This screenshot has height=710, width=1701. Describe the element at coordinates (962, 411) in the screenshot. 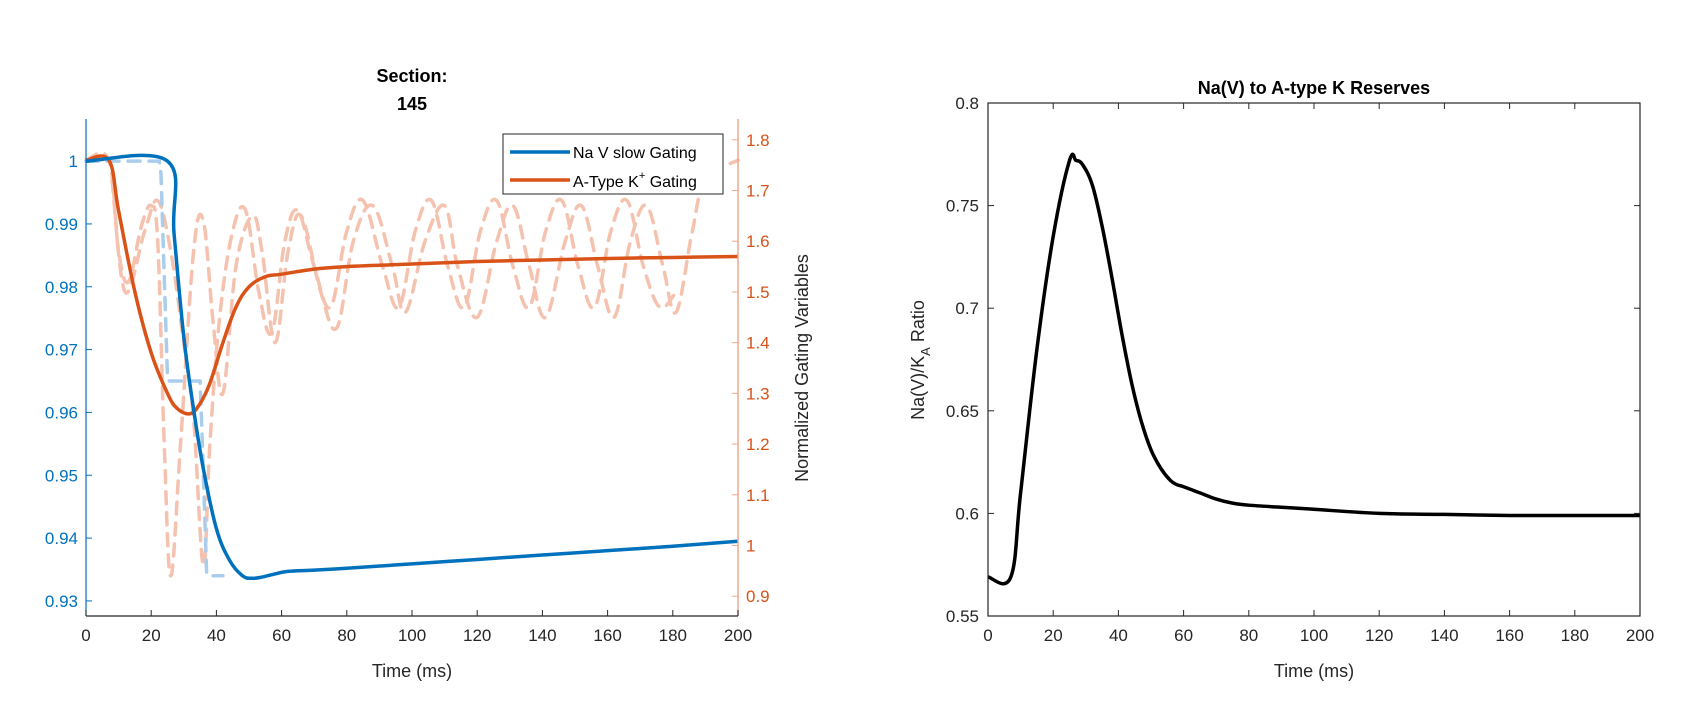

I see `y-tick-label: 0.65` at that location.